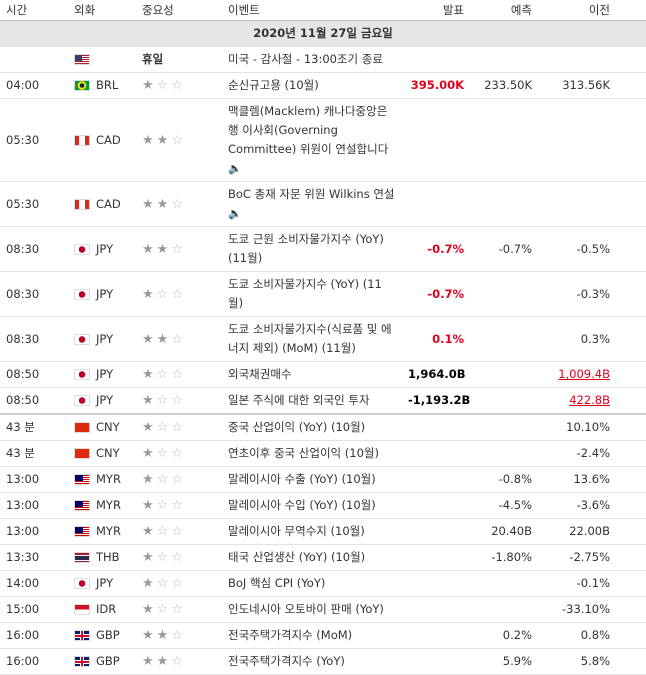 The width and height of the screenshot is (646, 675). Describe the element at coordinates (323, 661) in the screenshot. I see `event-row: 16:00 GBP ★ ★ ☆ 전국주택가격지수 (YoY) 5.9% 5.8%` at that location.